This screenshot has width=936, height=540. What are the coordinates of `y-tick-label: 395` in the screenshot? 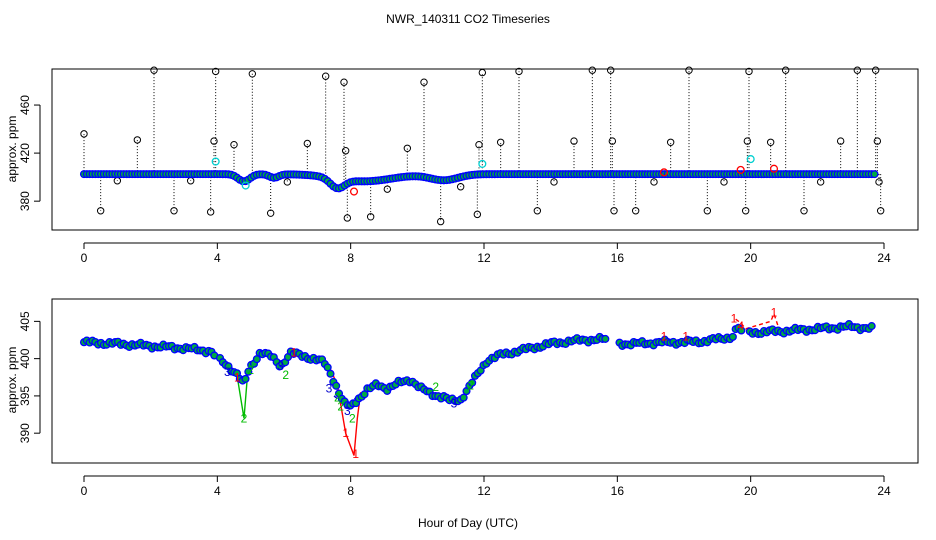 It's located at (25, 396).